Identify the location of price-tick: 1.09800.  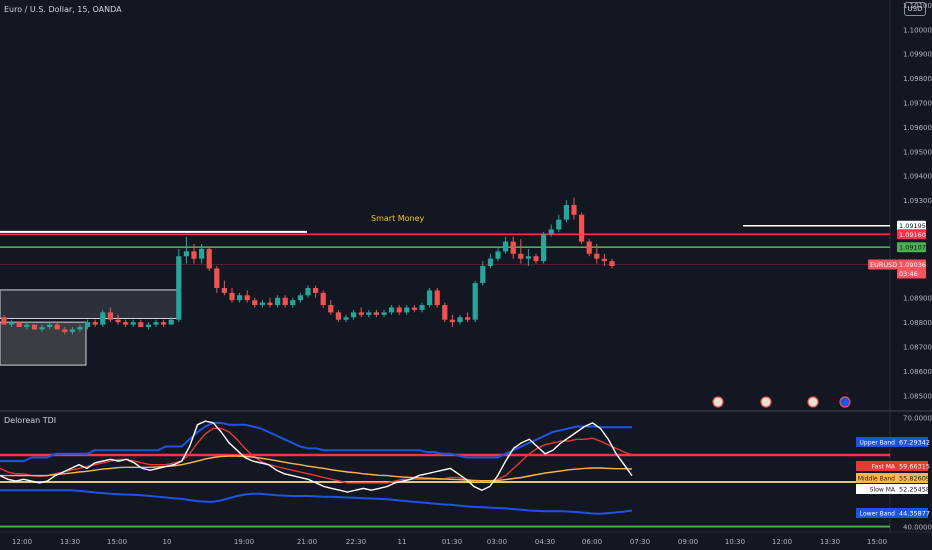
(917, 79).